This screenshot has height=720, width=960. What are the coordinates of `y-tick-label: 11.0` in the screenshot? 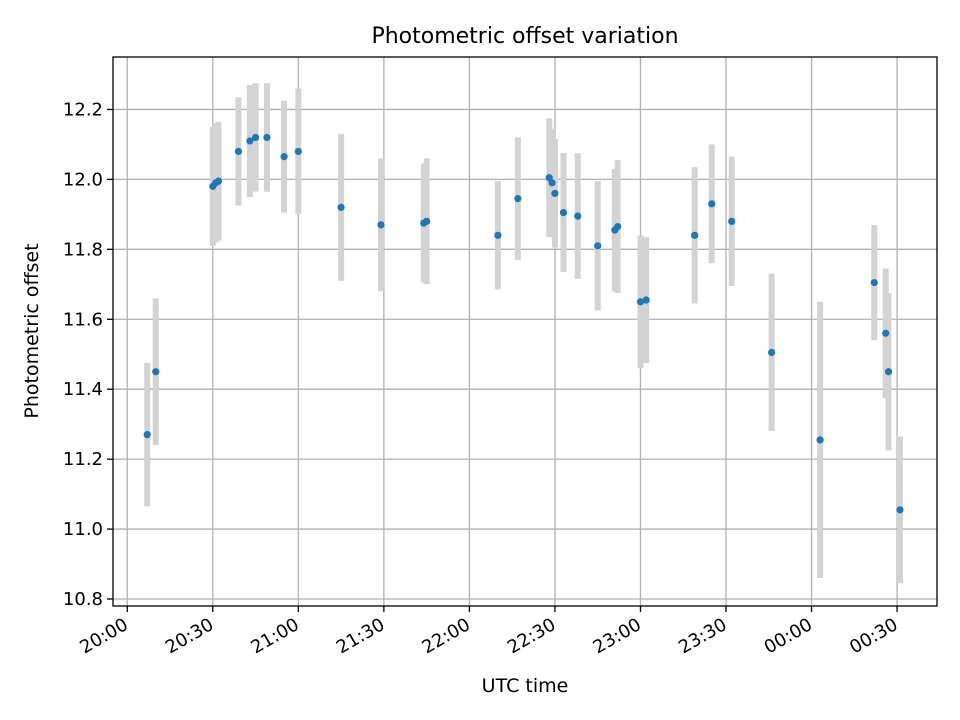 It's located at (83, 529).